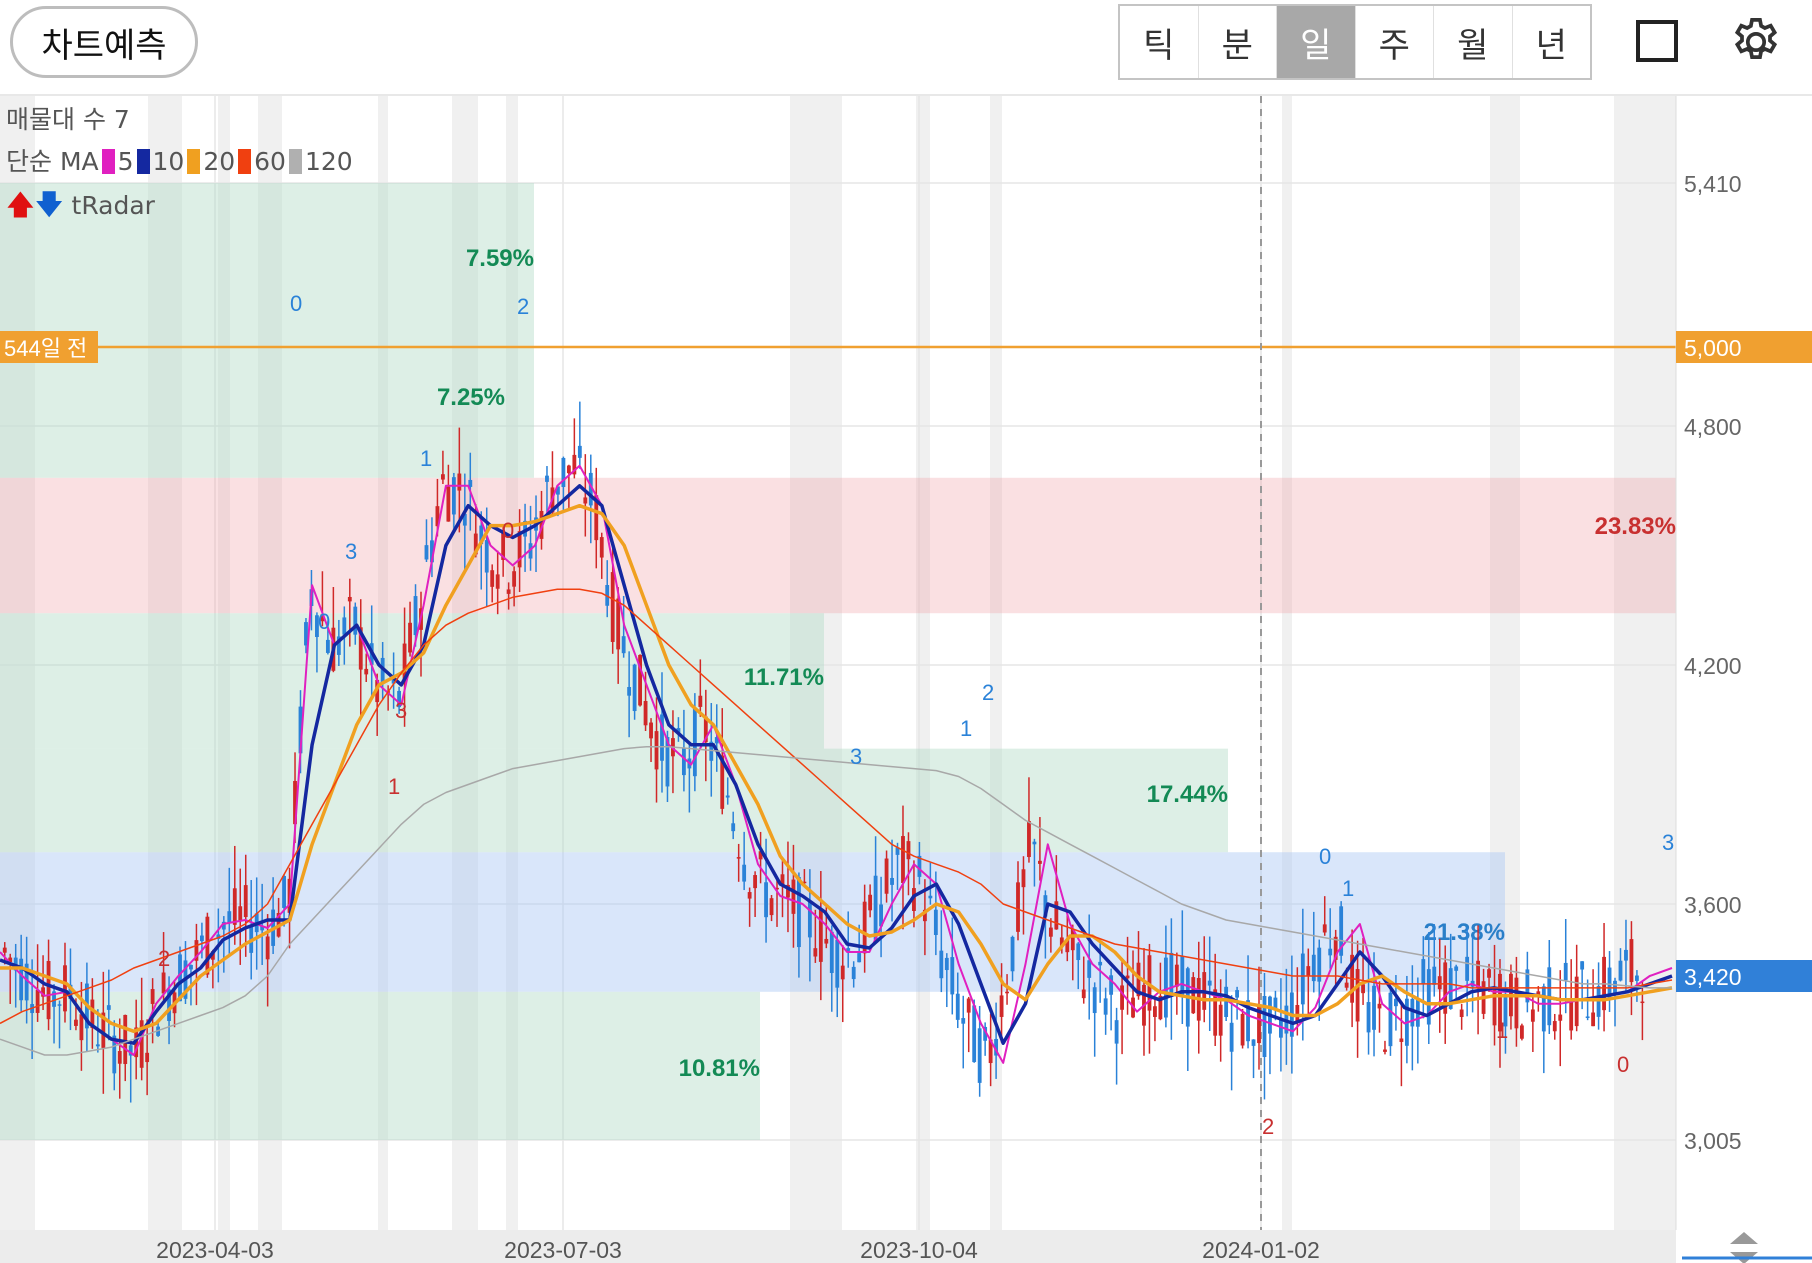 The height and width of the screenshot is (1263, 1812). I want to click on price-tick-label: 5,000, so click(1713, 348).